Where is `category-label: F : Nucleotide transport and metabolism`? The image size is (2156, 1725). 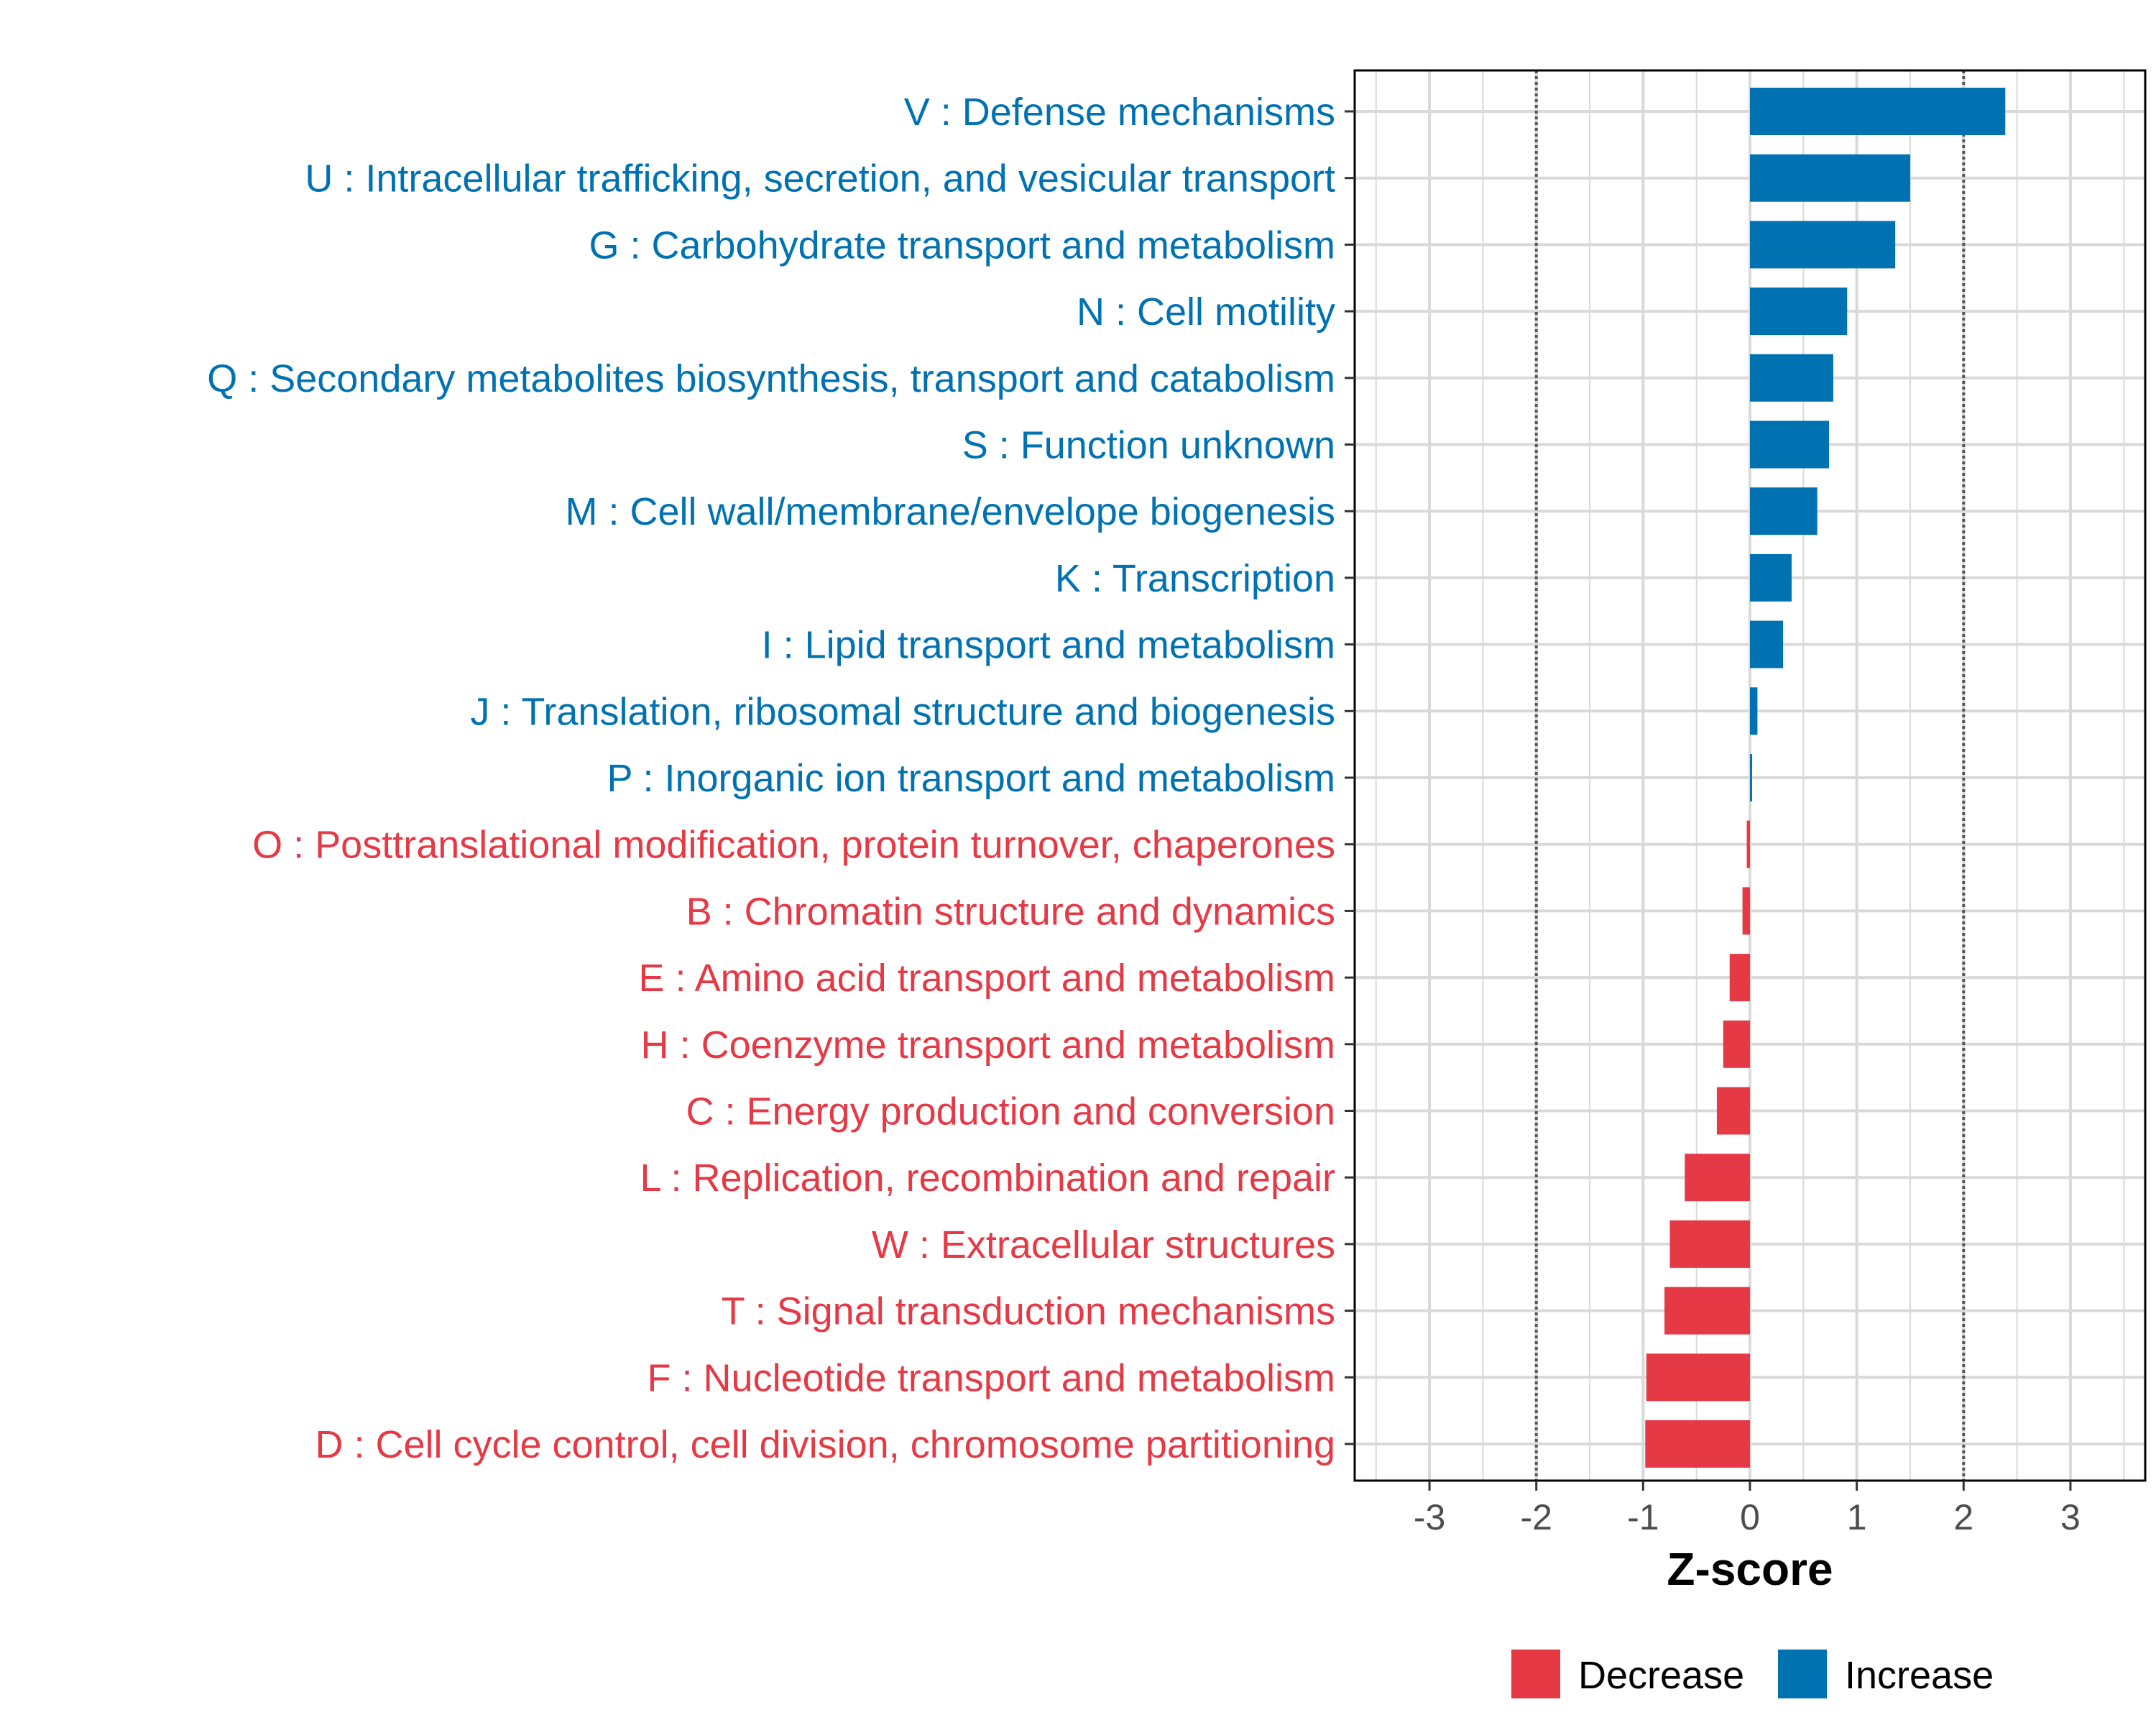
category-label: F : Nucleotide transport and metabolism is located at coordinates (991, 1377).